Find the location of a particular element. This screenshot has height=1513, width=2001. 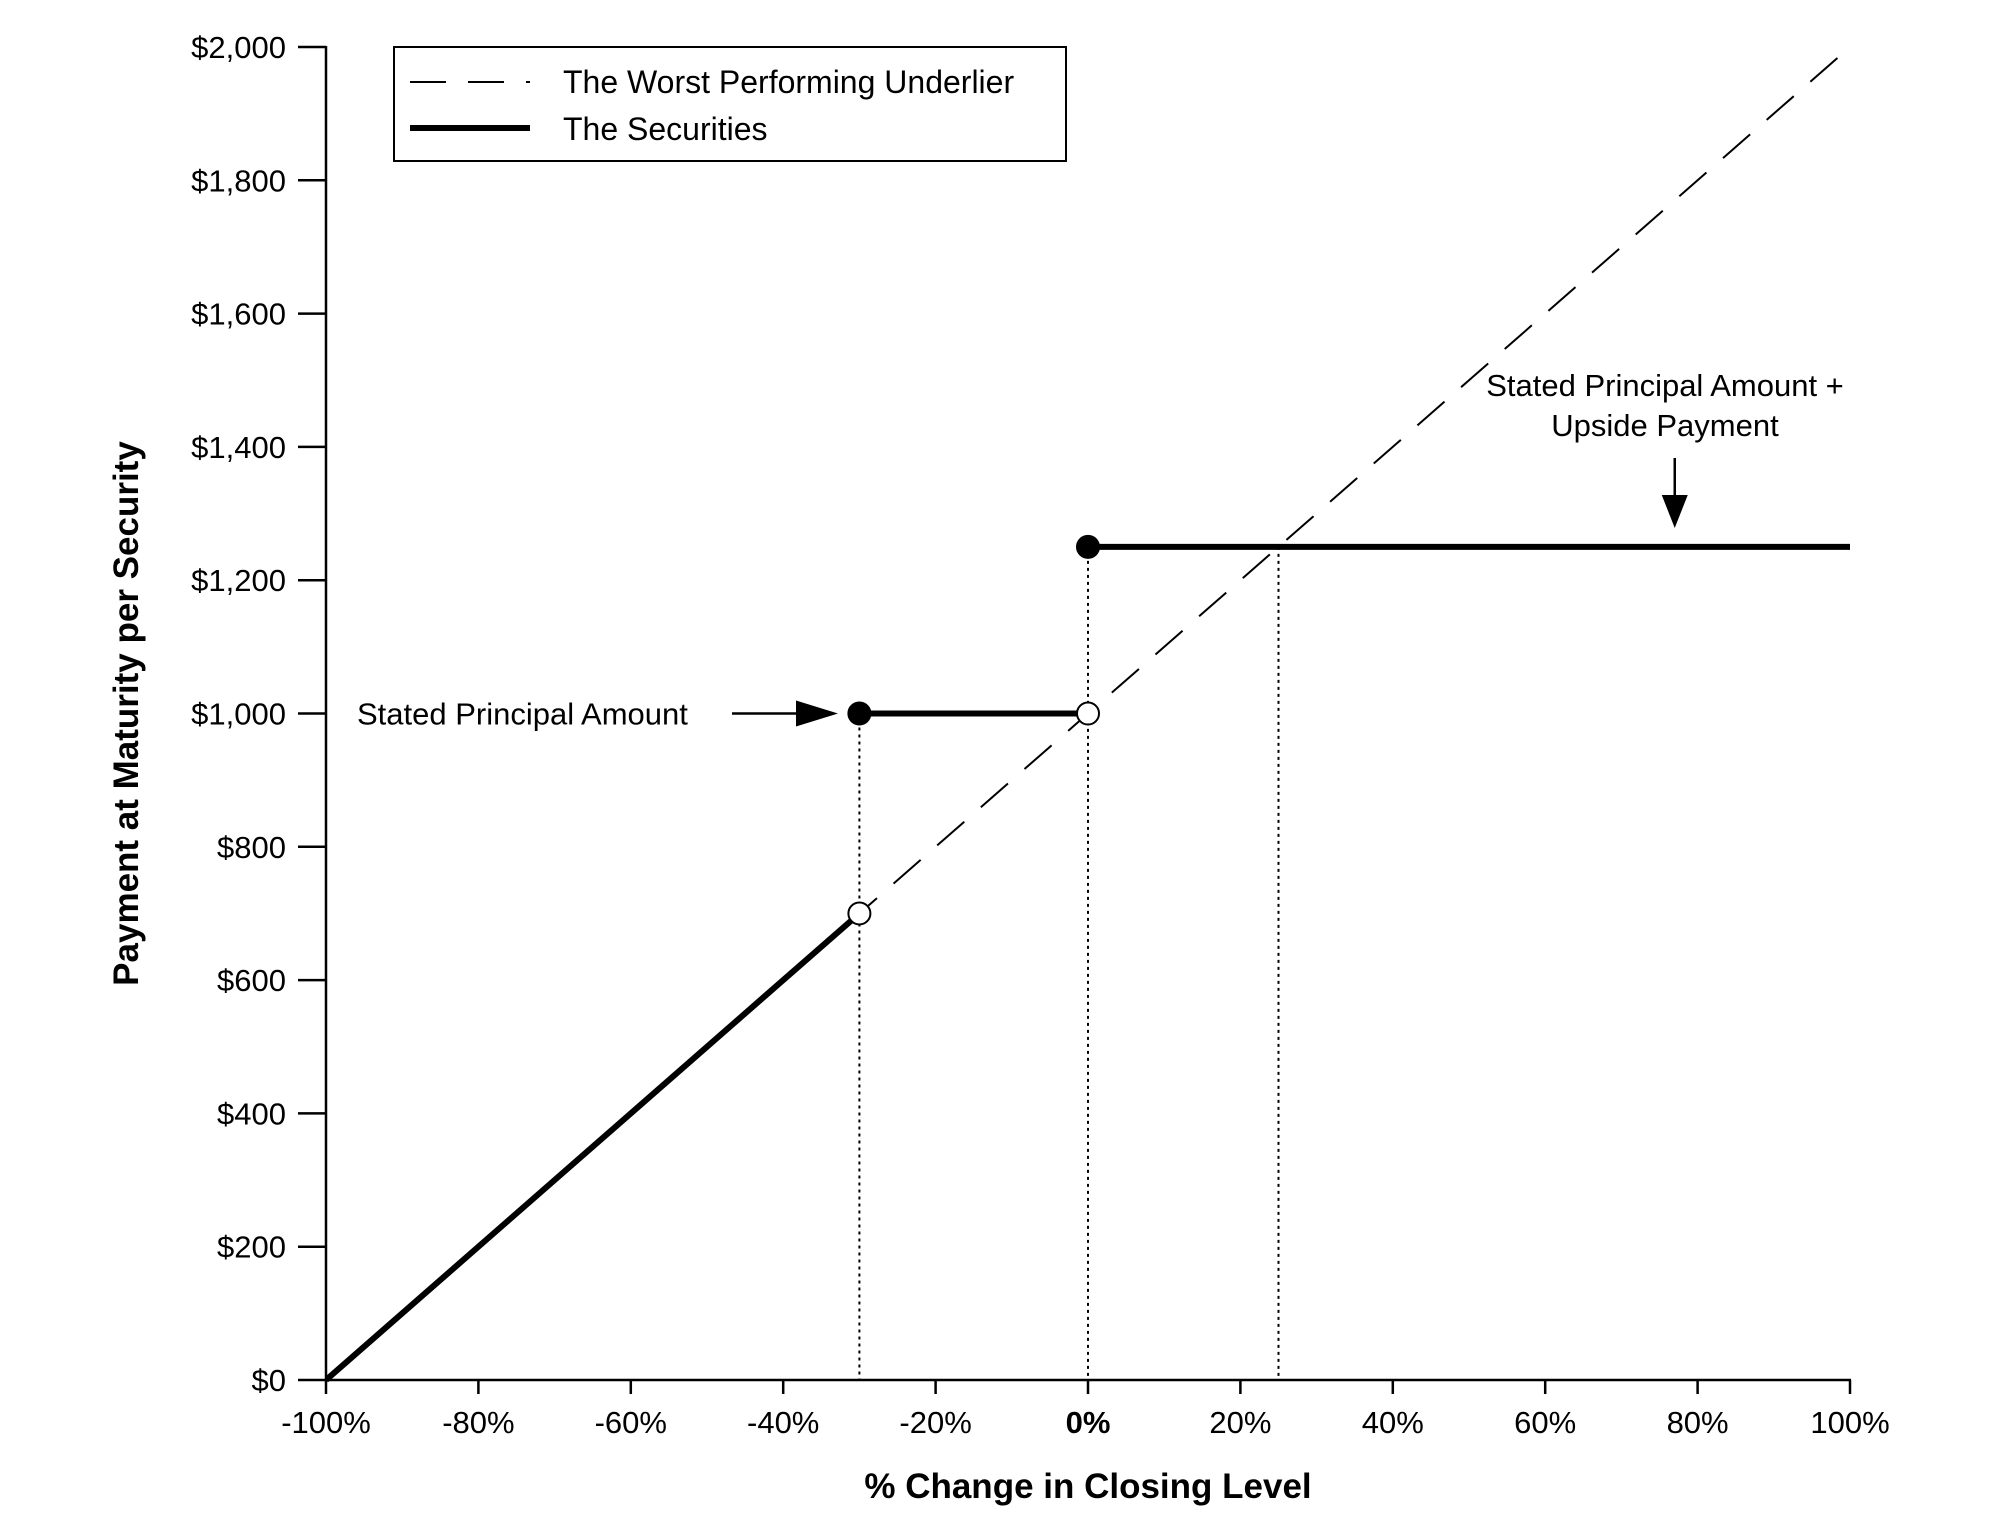

y-axis-title: Payment at Maturity per Security is located at coordinates (126, 713).